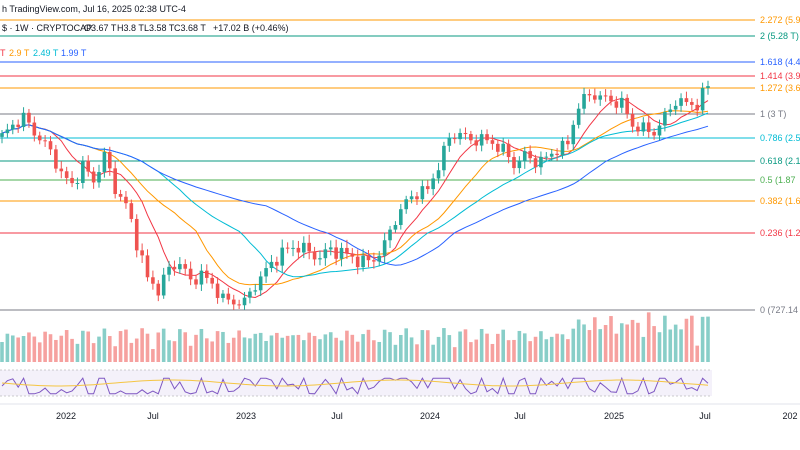  Describe the element at coordinates (780, 76) in the screenshot. I see `fib-label-3: 1.414 (3.9` at that location.